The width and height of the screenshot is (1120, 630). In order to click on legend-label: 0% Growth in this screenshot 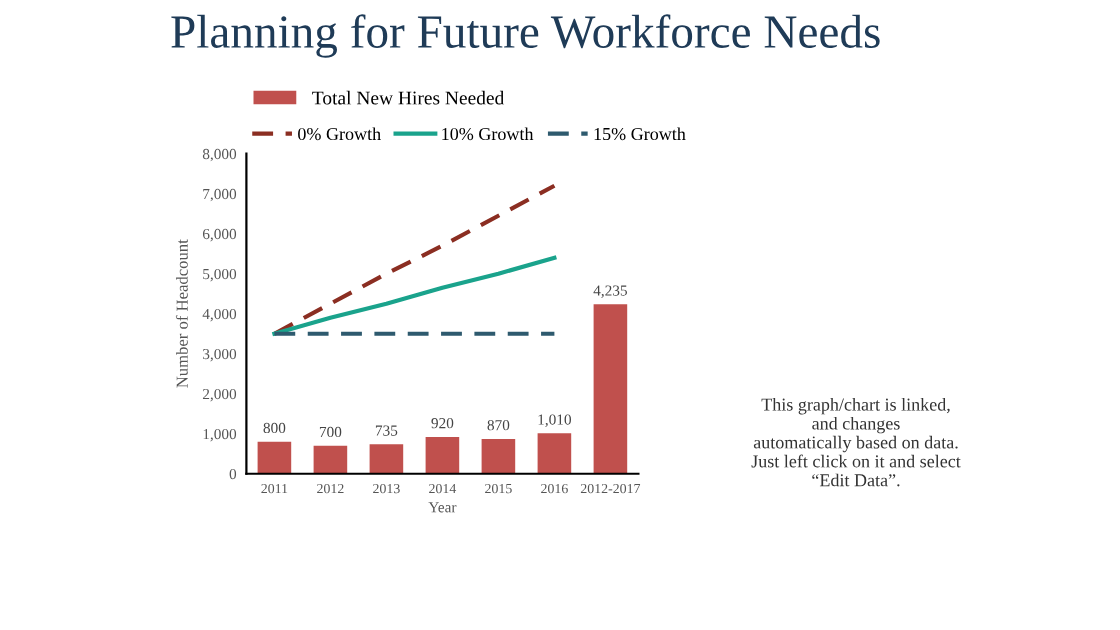, I will do `click(339, 134)`.